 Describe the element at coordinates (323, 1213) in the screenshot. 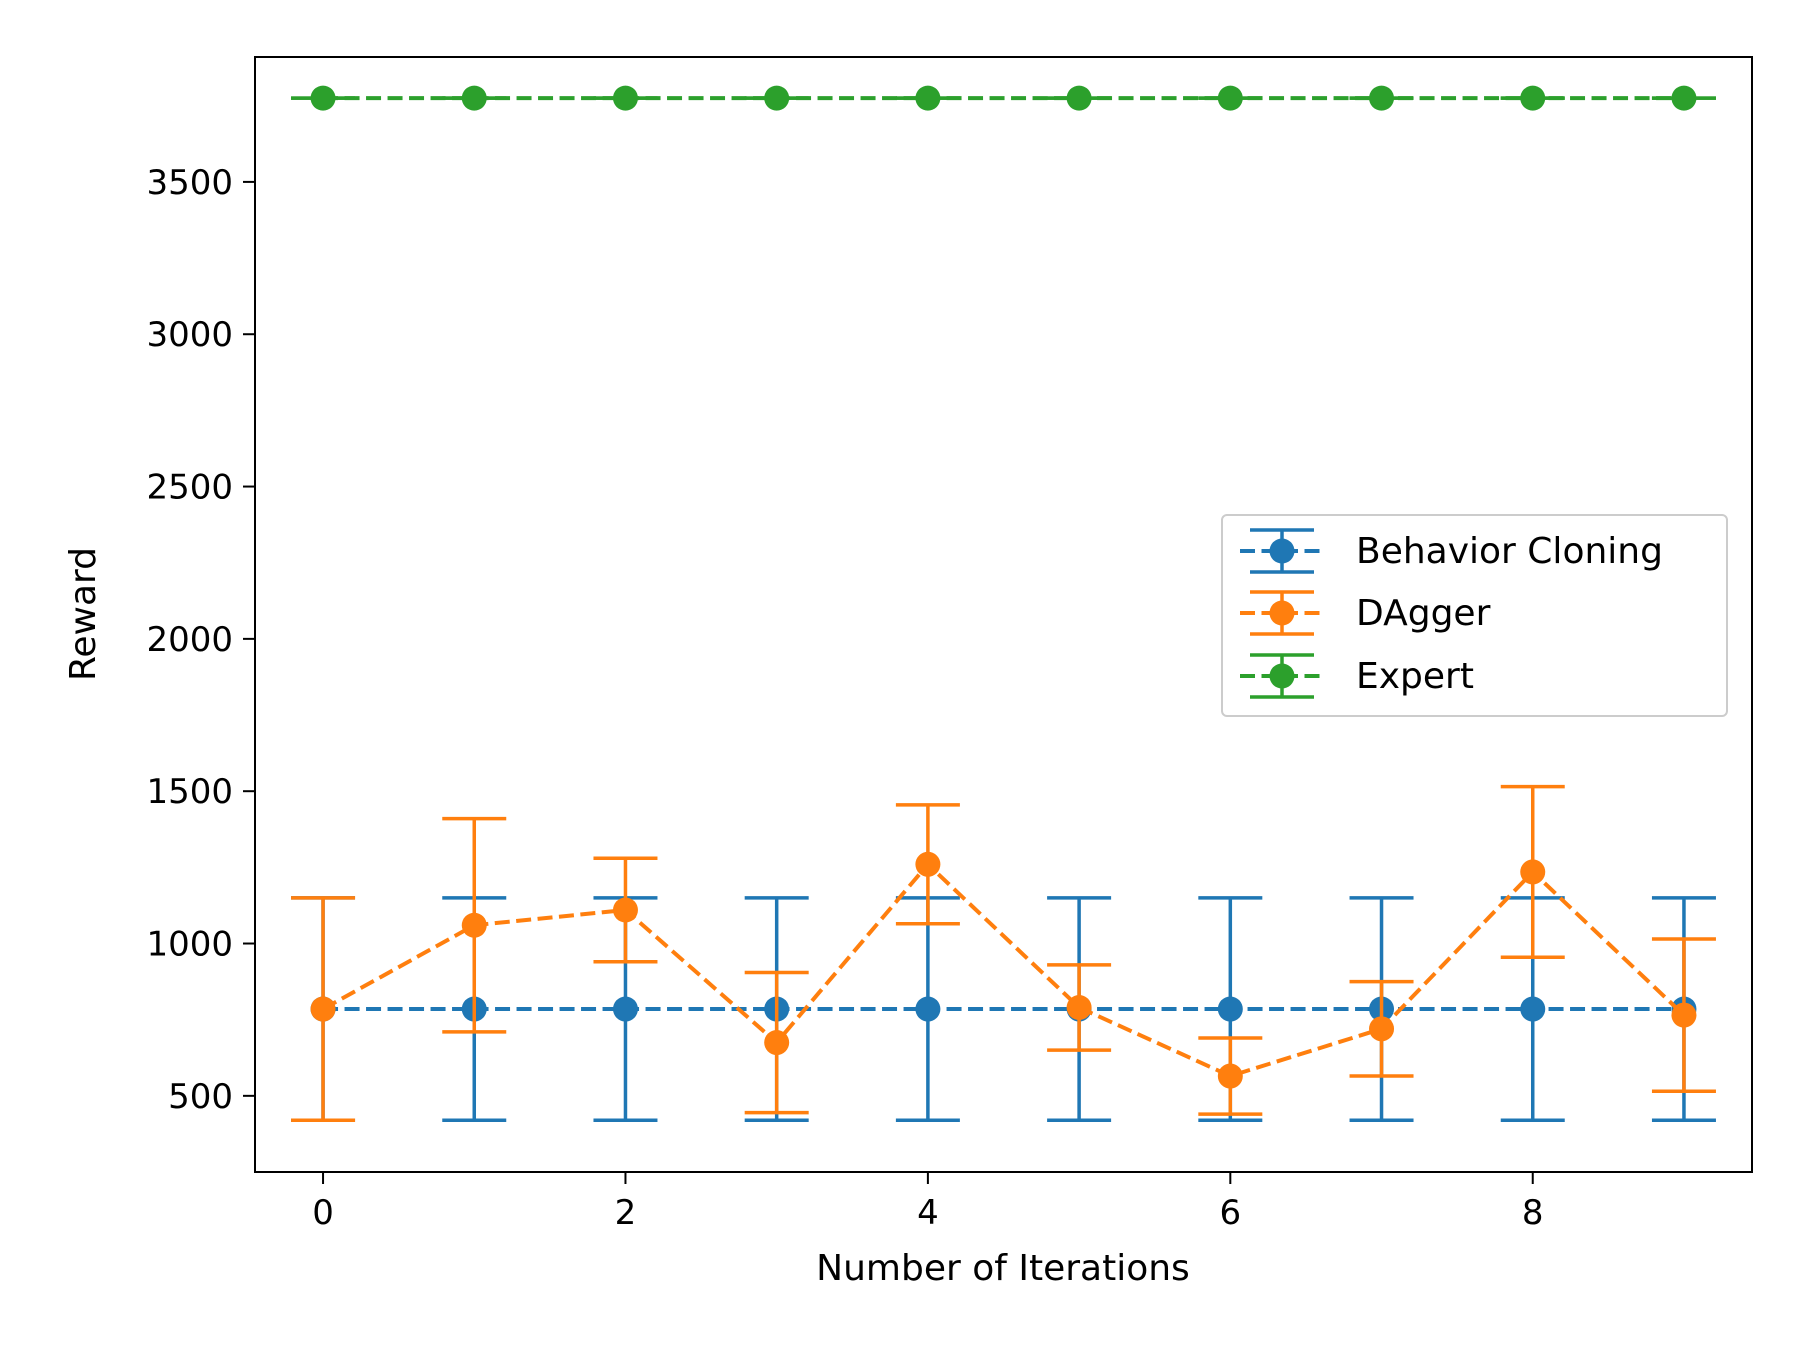

I see `x-tick-label-0: 0` at that location.